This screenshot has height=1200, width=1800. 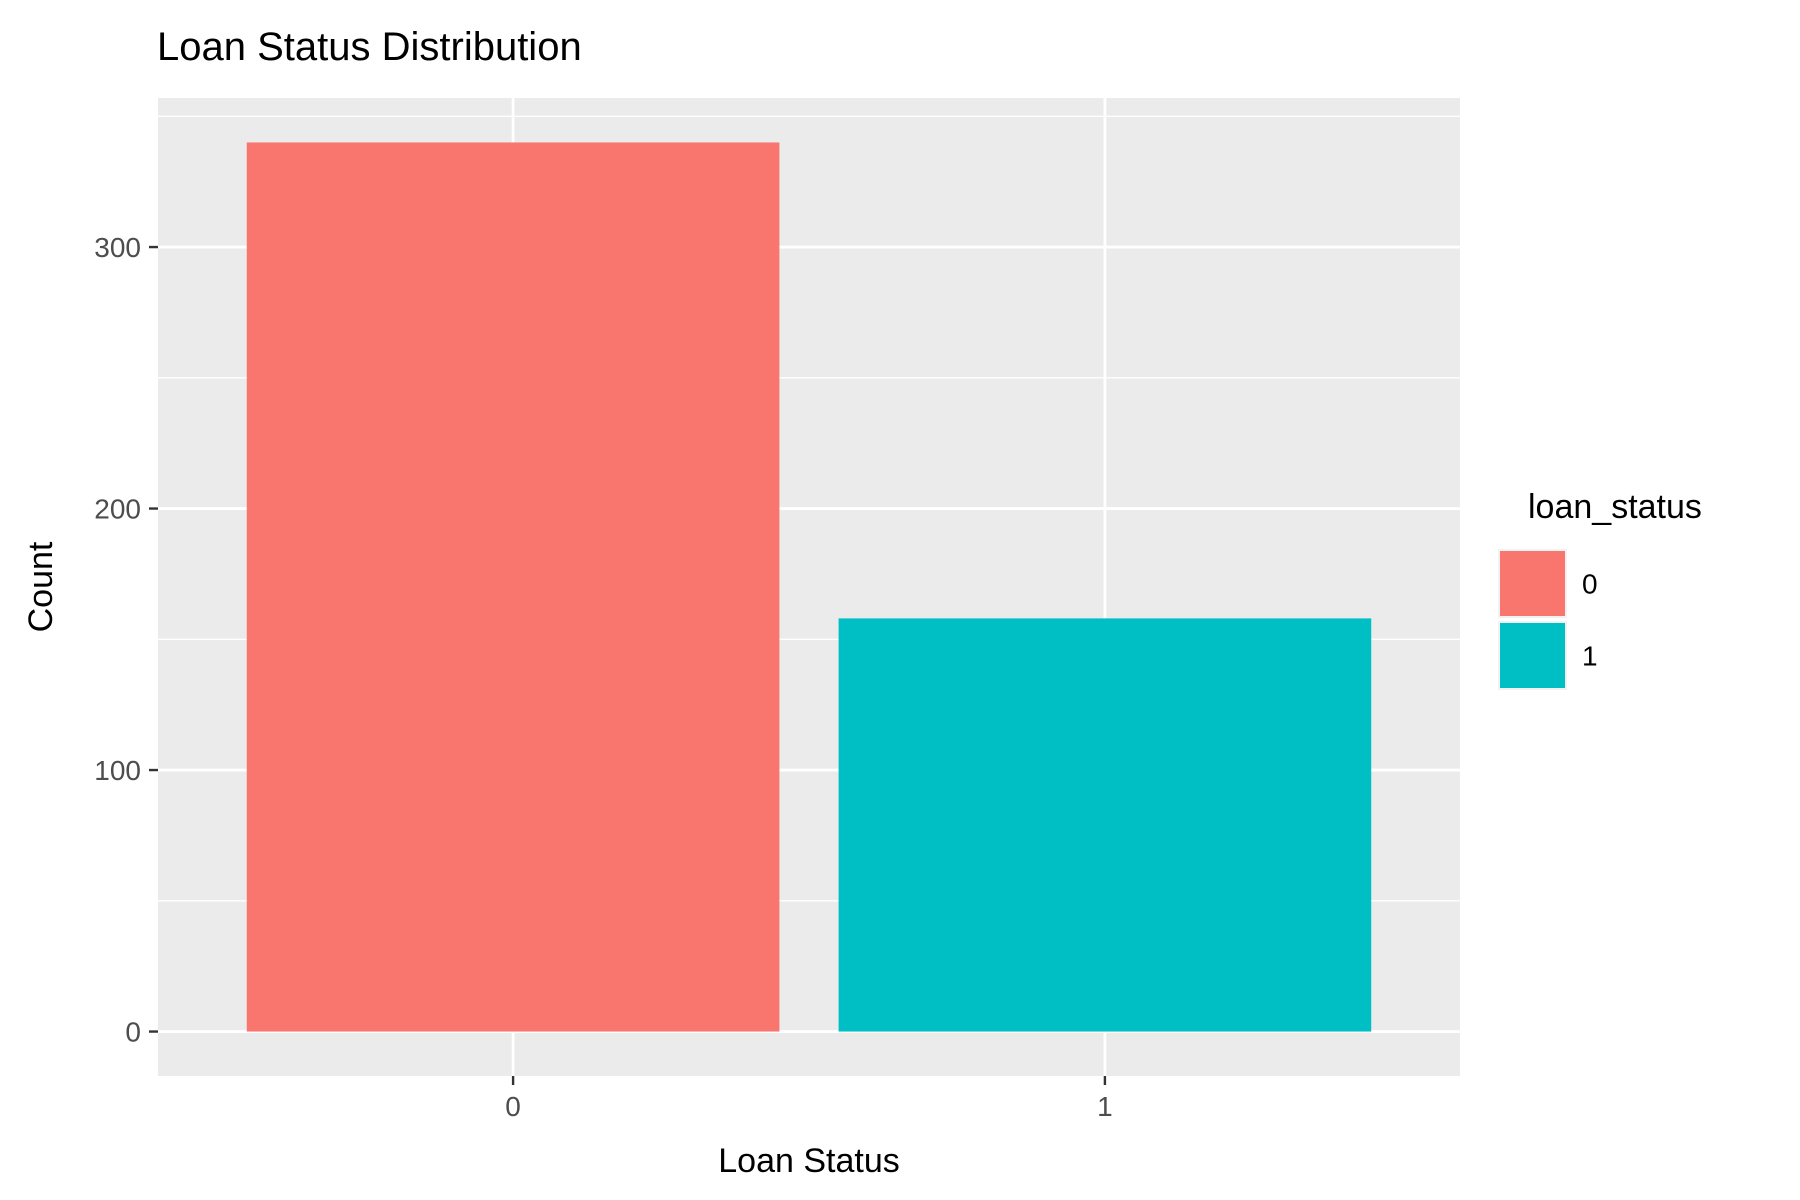 What do you see at coordinates (1548, 619) in the screenshot?
I see `legend-entries: 01` at bounding box center [1548, 619].